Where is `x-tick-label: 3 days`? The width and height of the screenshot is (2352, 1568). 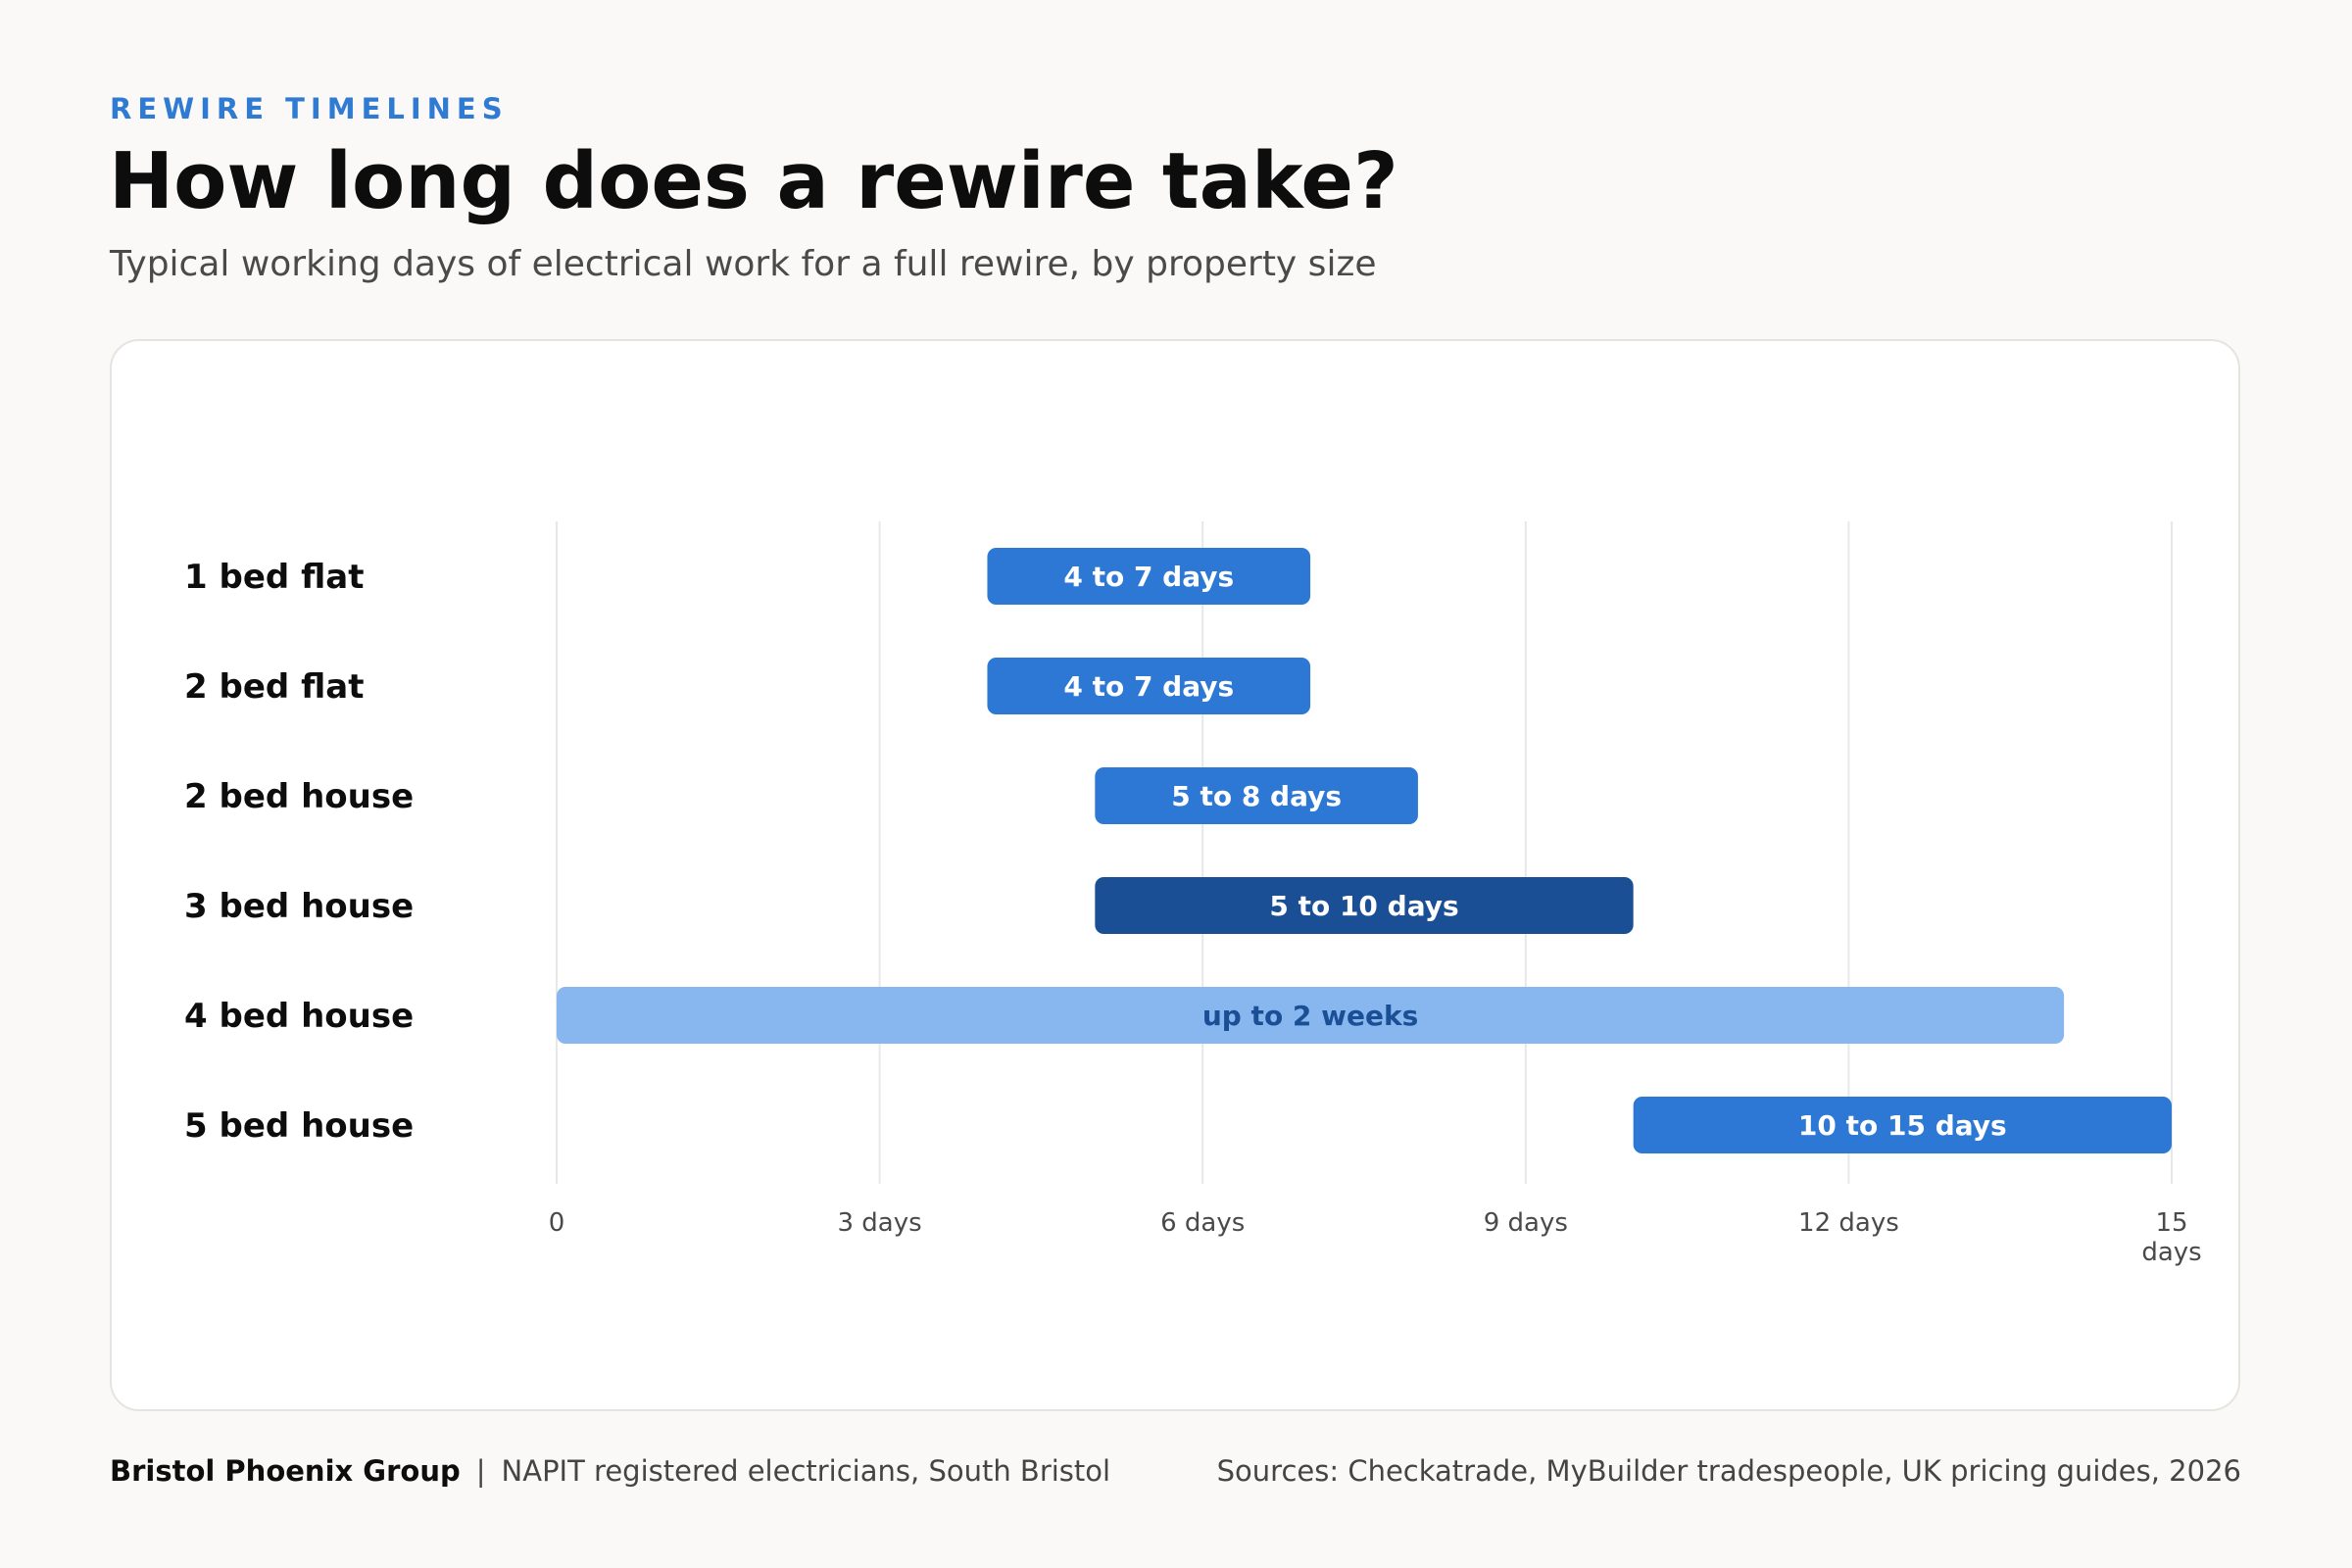
x-tick-label: 3 days is located at coordinates (880, 1223).